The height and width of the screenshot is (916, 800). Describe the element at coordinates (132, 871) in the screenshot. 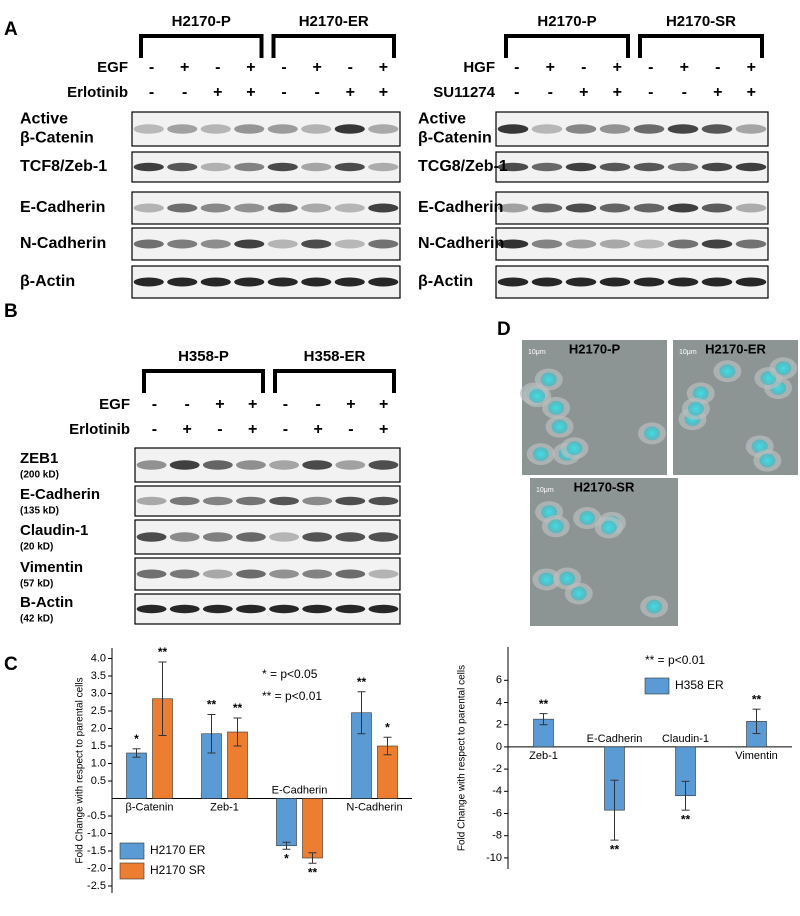

I see `legend-swatch` at that location.